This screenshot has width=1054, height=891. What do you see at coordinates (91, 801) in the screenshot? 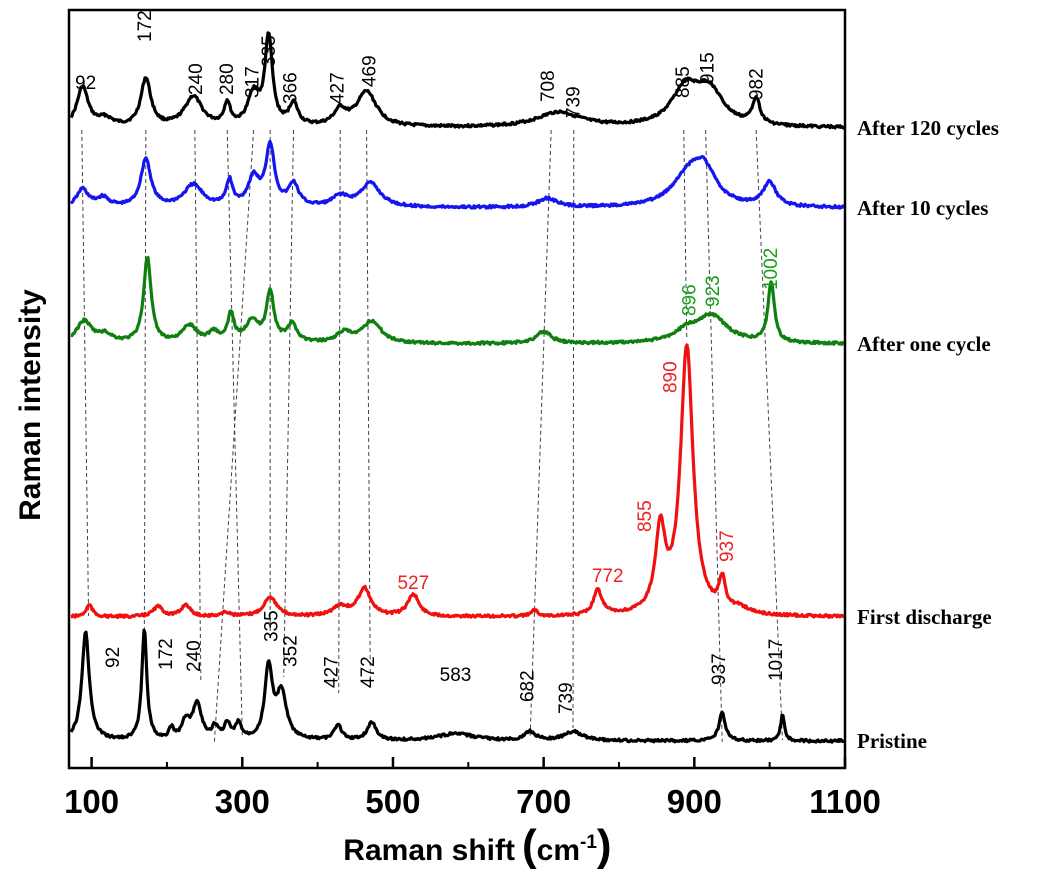
I see `x-tick-label: 100` at bounding box center [91, 801].